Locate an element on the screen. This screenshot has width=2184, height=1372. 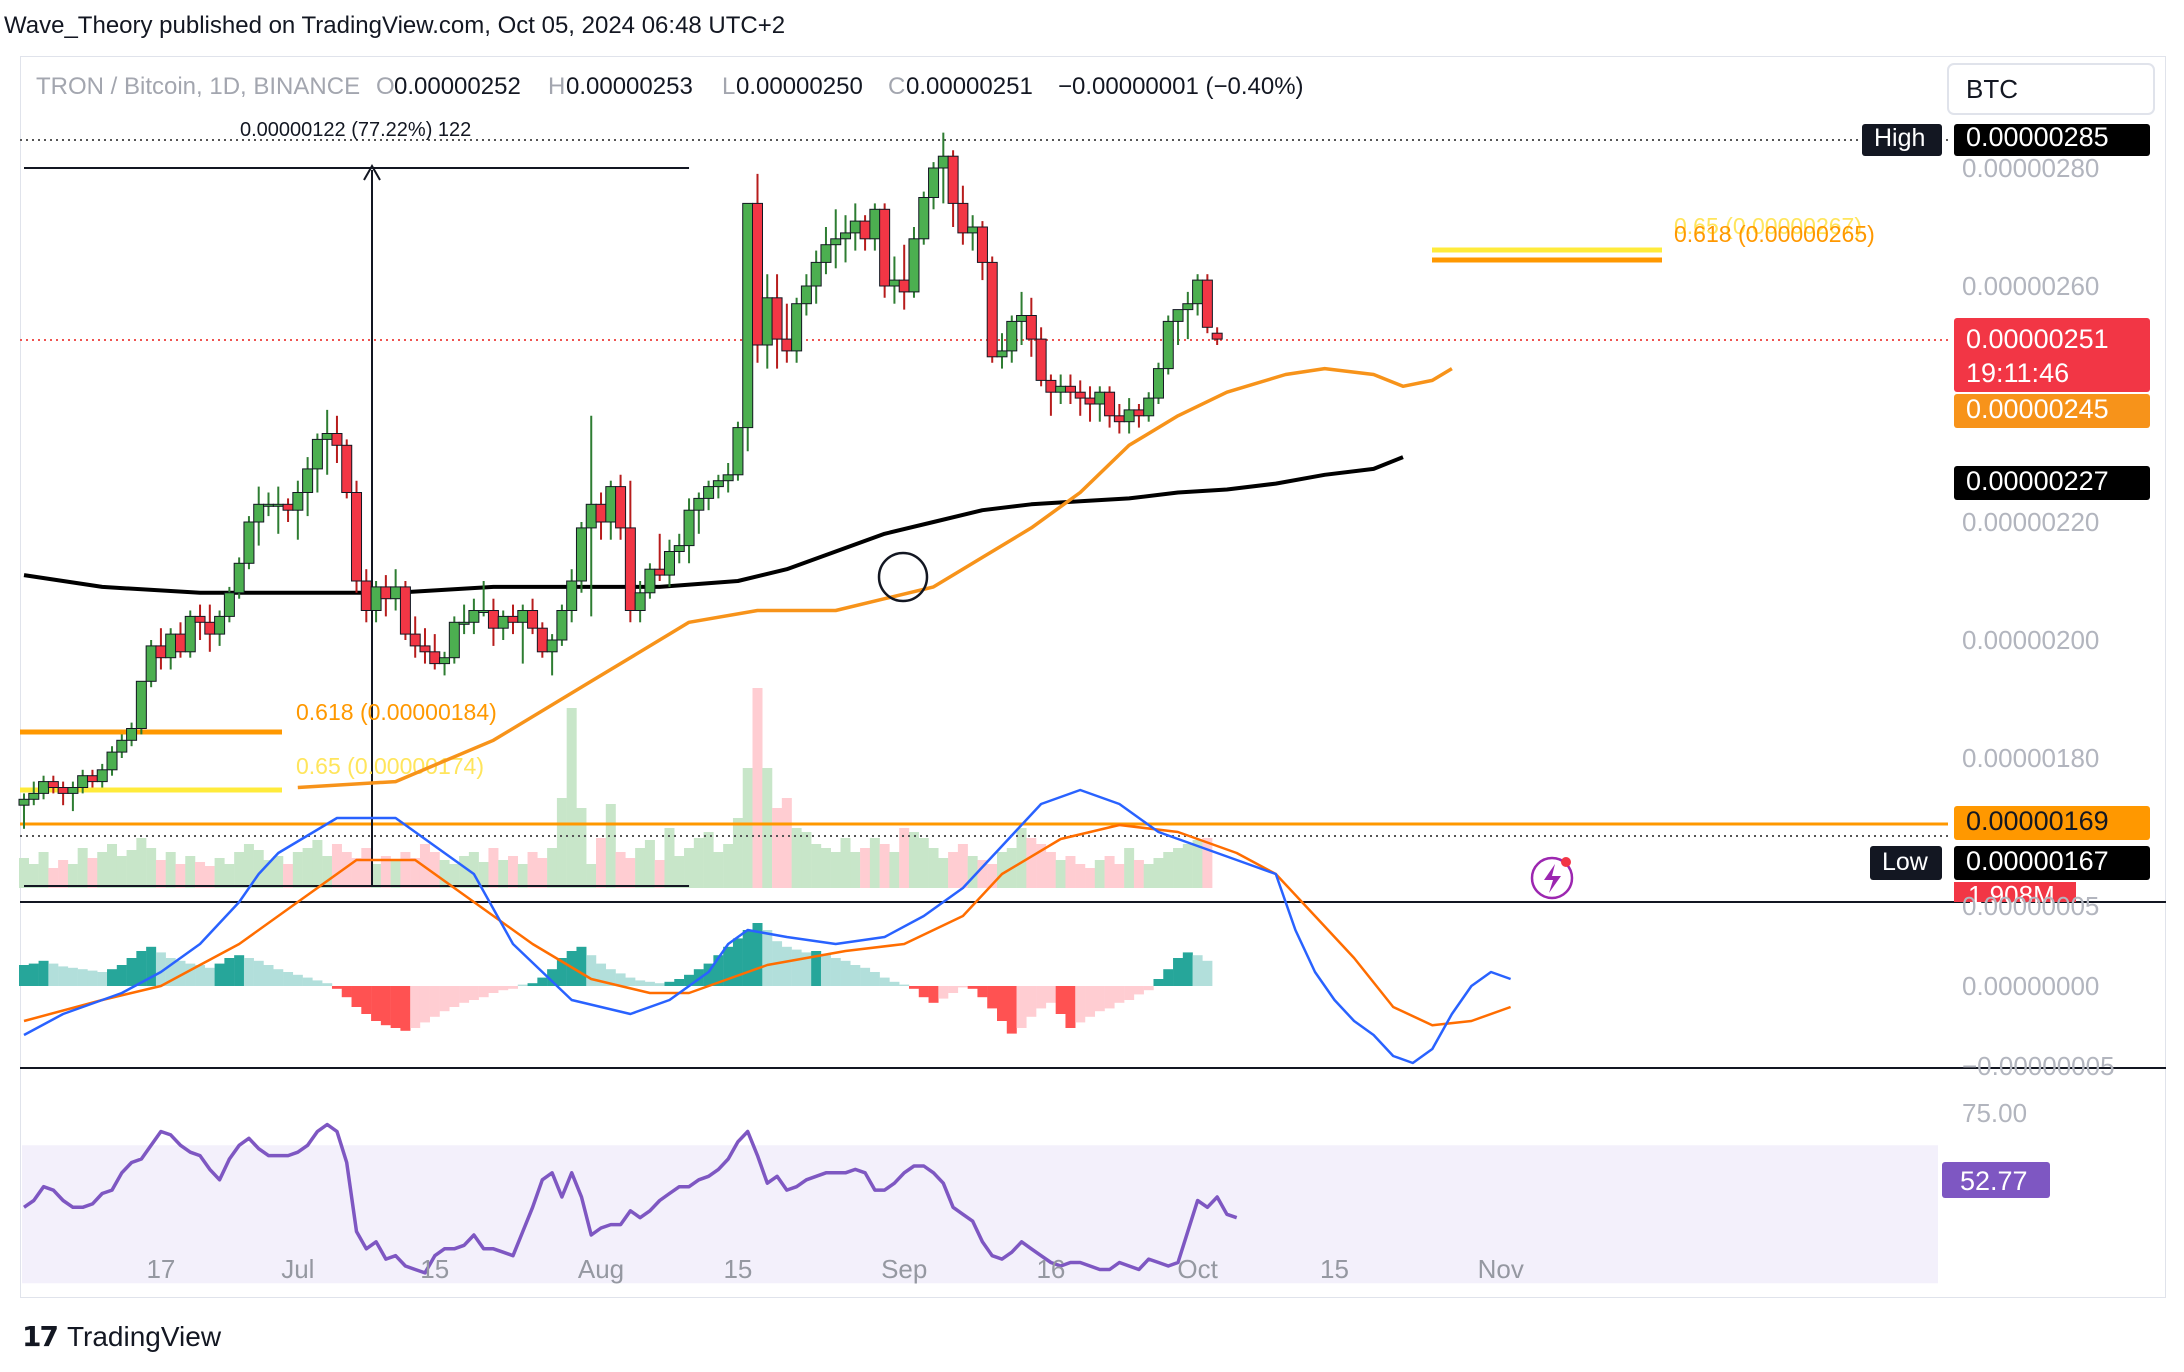
macd-signal-line is located at coordinates (767, 925).